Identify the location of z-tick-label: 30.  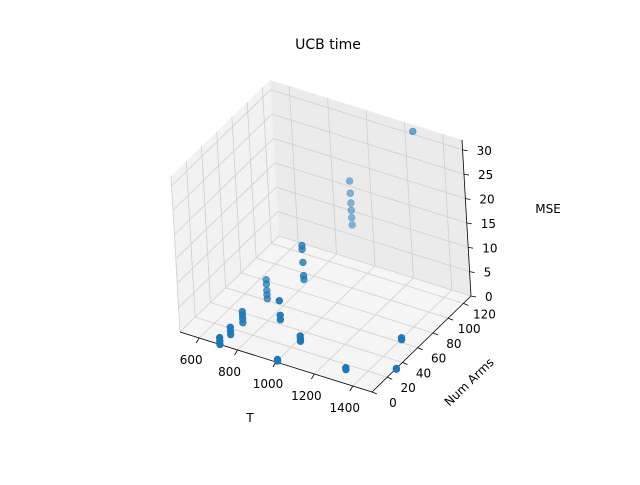
(484, 151).